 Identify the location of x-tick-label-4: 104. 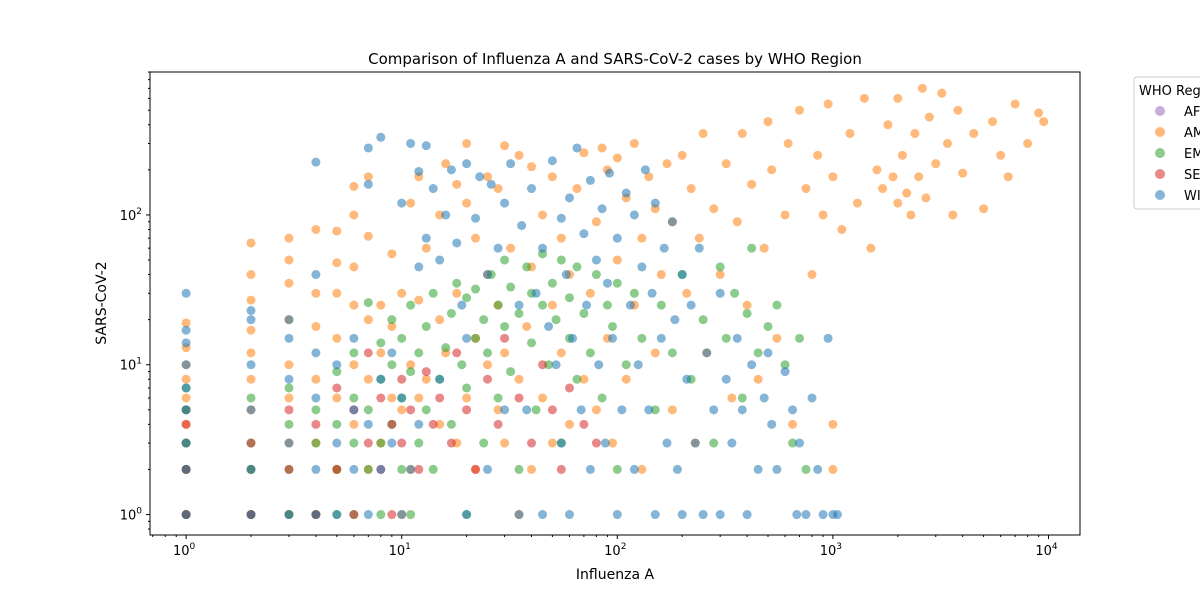
(1046, 550).